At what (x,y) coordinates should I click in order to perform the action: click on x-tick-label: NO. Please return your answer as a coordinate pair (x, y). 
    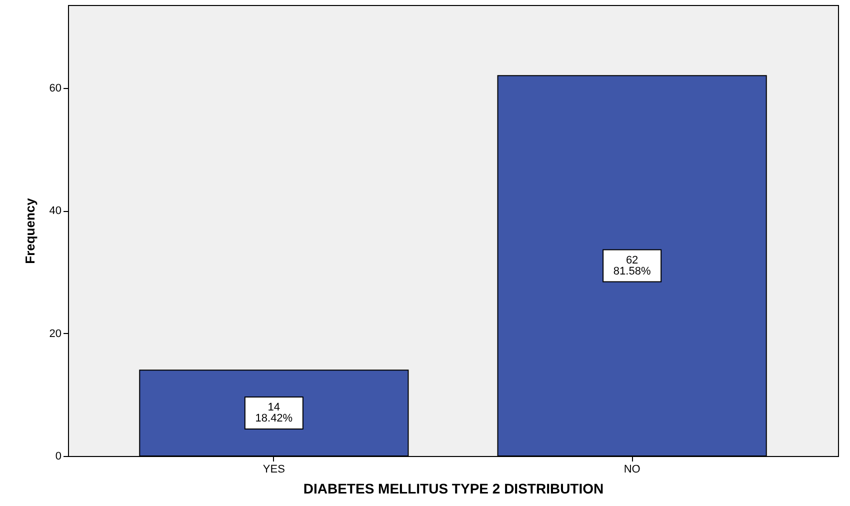
    Looking at the image, I should click on (632, 470).